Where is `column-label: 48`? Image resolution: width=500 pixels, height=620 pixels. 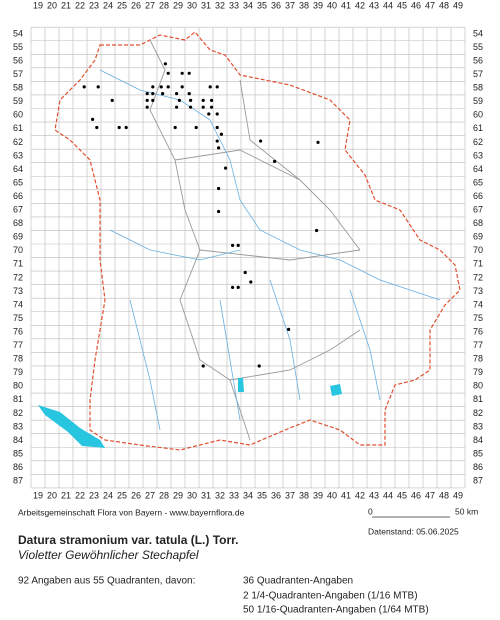 column-label: 48 is located at coordinates (444, 5).